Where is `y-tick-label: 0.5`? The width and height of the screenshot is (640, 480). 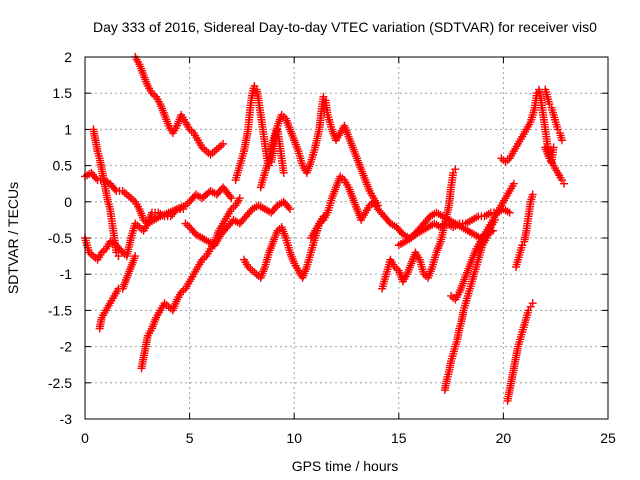
y-tick-label: 0.5 is located at coordinates (63, 166).